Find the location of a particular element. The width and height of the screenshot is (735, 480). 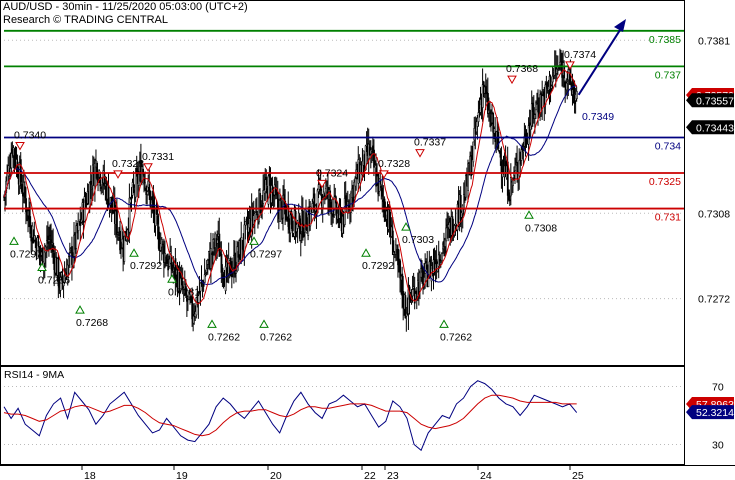

ma-slow-label: 0.7349 is located at coordinates (598, 117).